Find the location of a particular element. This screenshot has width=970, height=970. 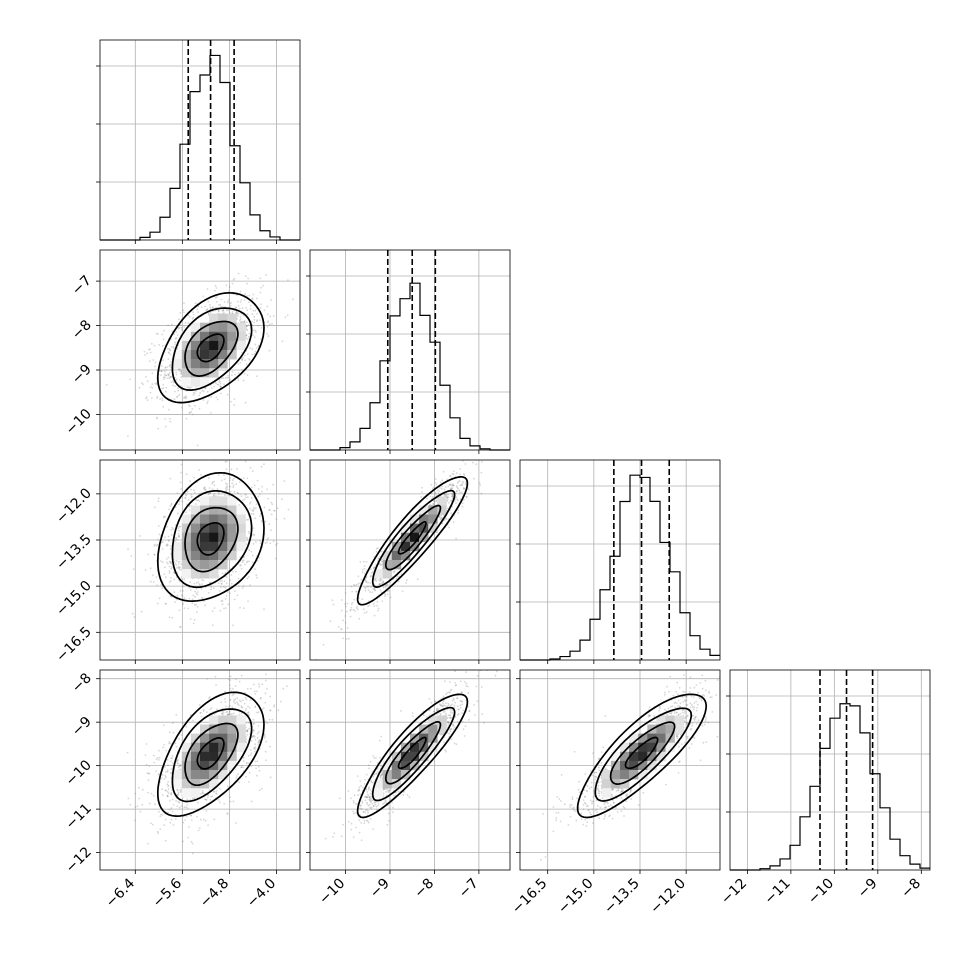

scatter-panel-2-0: −16.5−15.0−13.5−12.0 is located at coordinates (177, 562).